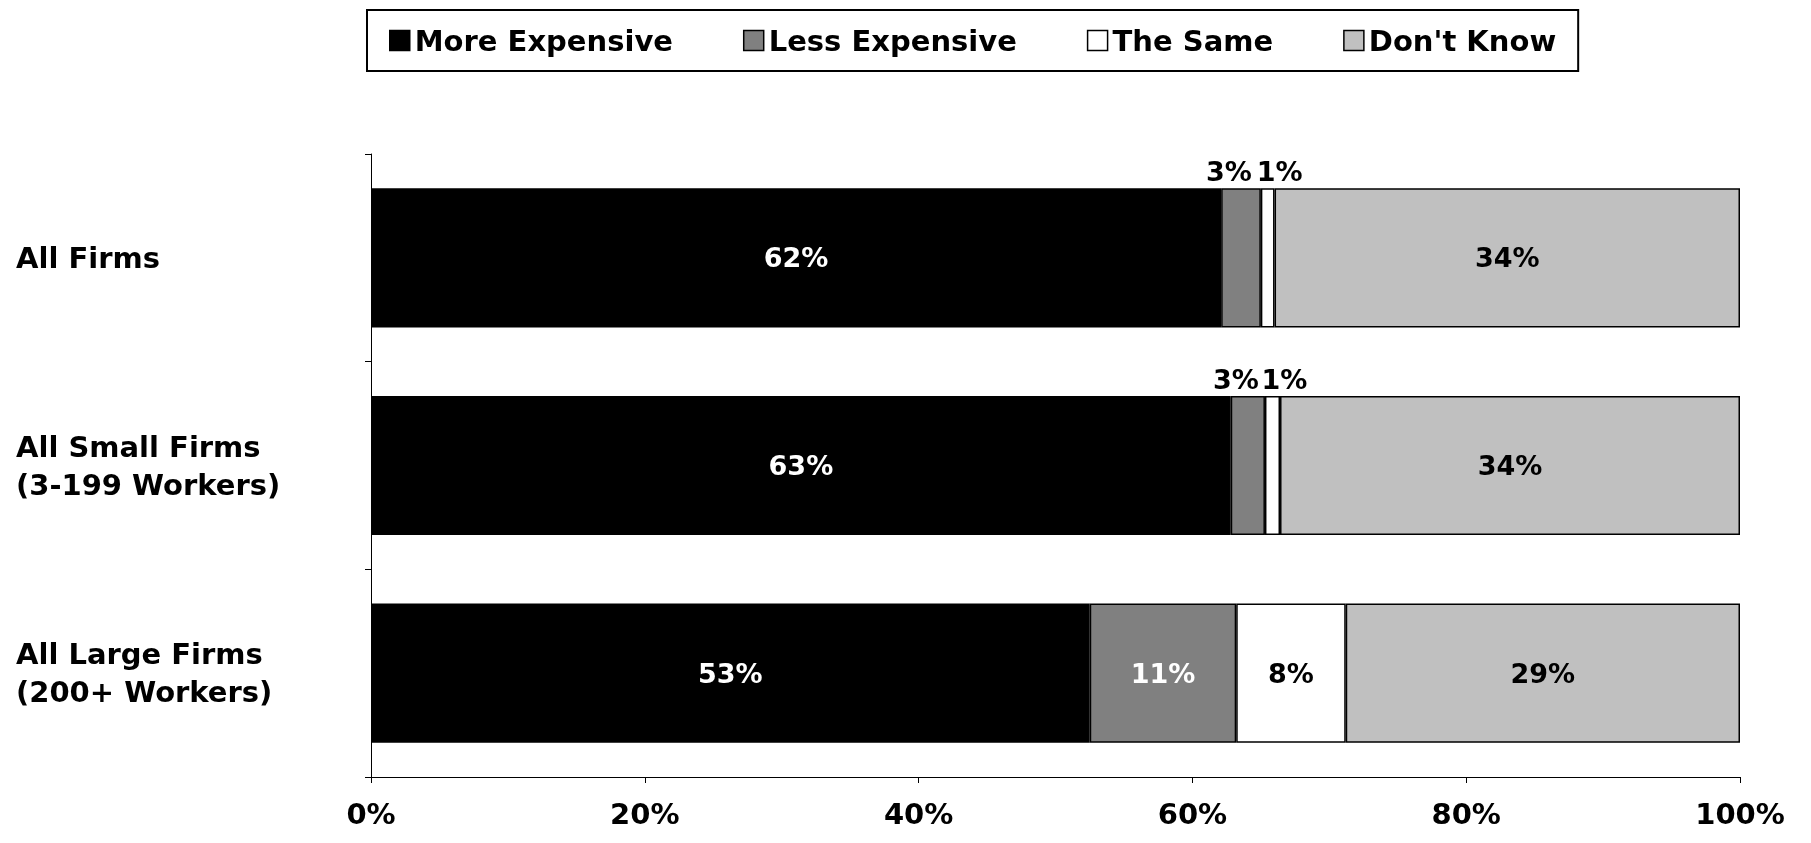 The width and height of the screenshot is (1811, 843). What do you see at coordinates (1740, 813) in the screenshot?
I see `x-tick-label: 100%` at bounding box center [1740, 813].